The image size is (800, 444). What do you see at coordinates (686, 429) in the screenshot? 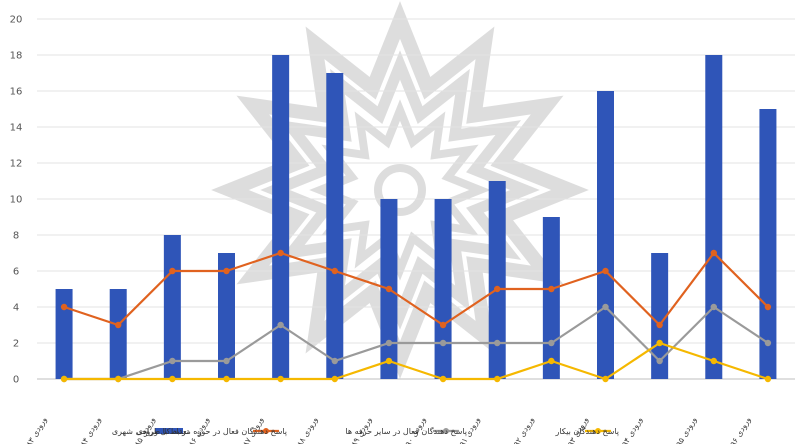
I see `x-tick-label: ورودی ۹۵` at bounding box center [686, 429].